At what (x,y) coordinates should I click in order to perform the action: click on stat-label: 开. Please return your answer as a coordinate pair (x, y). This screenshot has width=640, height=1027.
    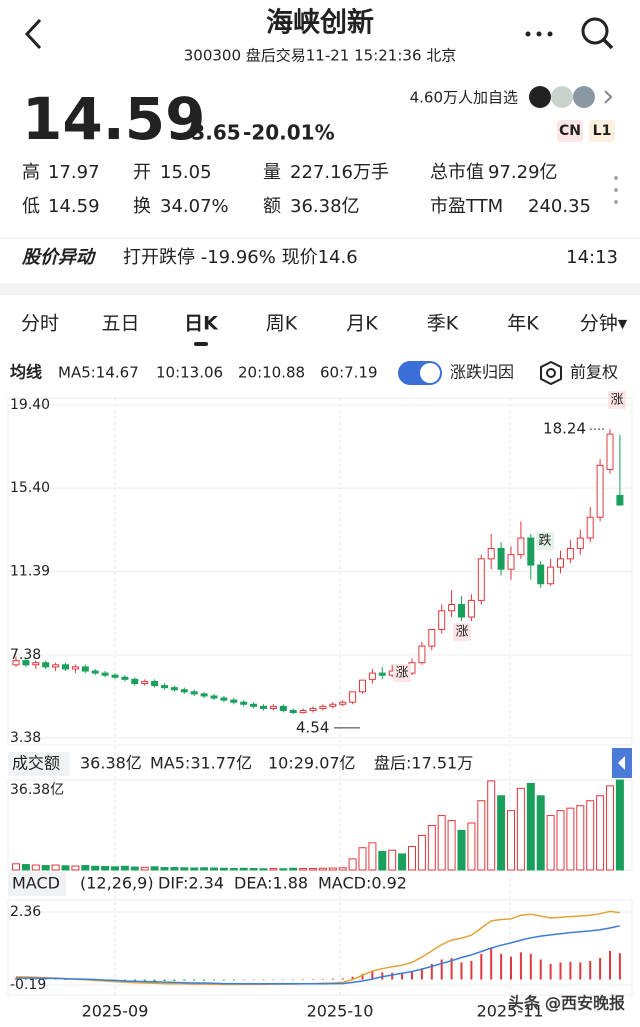
    Looking at the image, I should click on (142, 172).